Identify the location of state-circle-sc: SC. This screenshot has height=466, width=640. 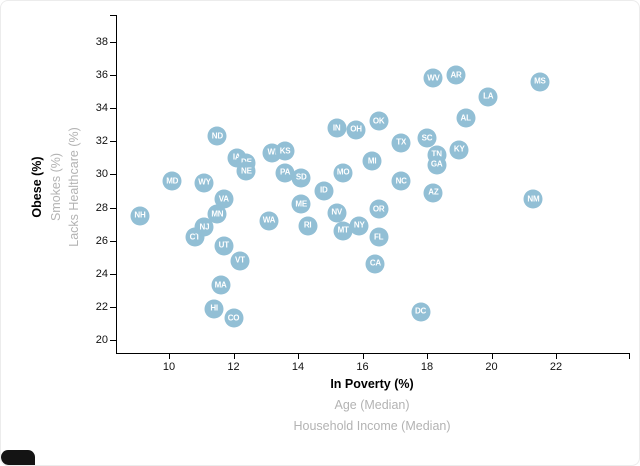
(427, 138).